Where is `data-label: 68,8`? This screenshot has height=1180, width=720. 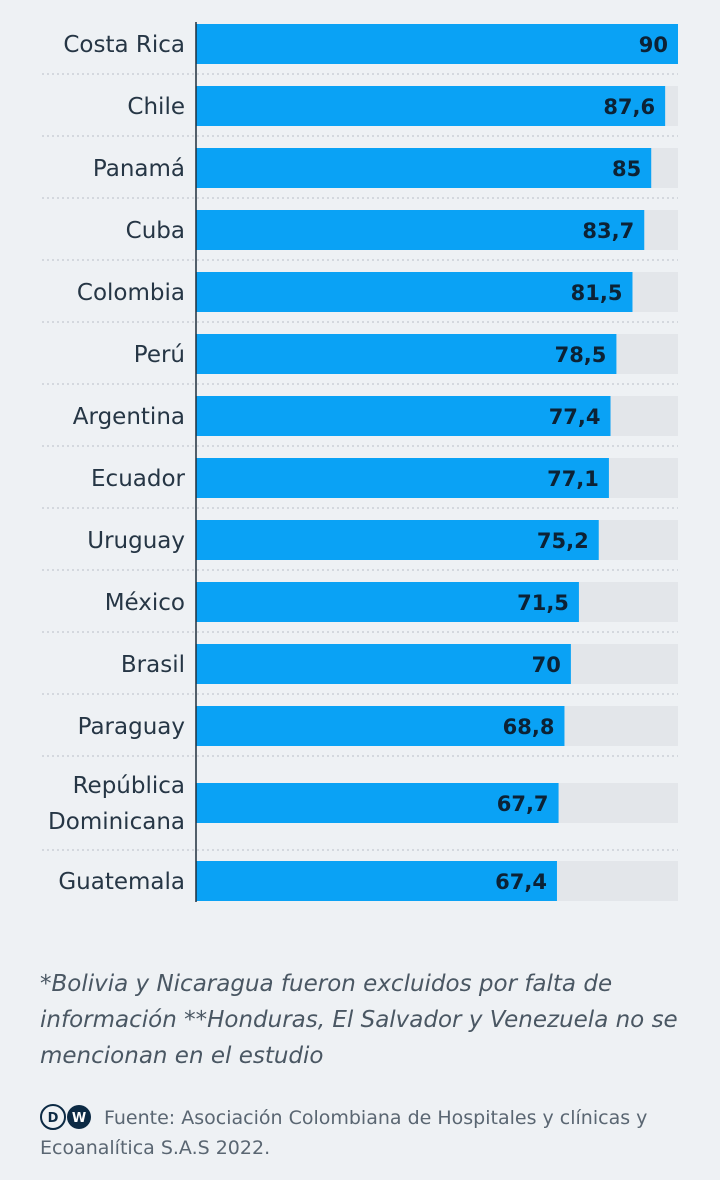
data-label: 68,8 is located at coordinates (529, 727).